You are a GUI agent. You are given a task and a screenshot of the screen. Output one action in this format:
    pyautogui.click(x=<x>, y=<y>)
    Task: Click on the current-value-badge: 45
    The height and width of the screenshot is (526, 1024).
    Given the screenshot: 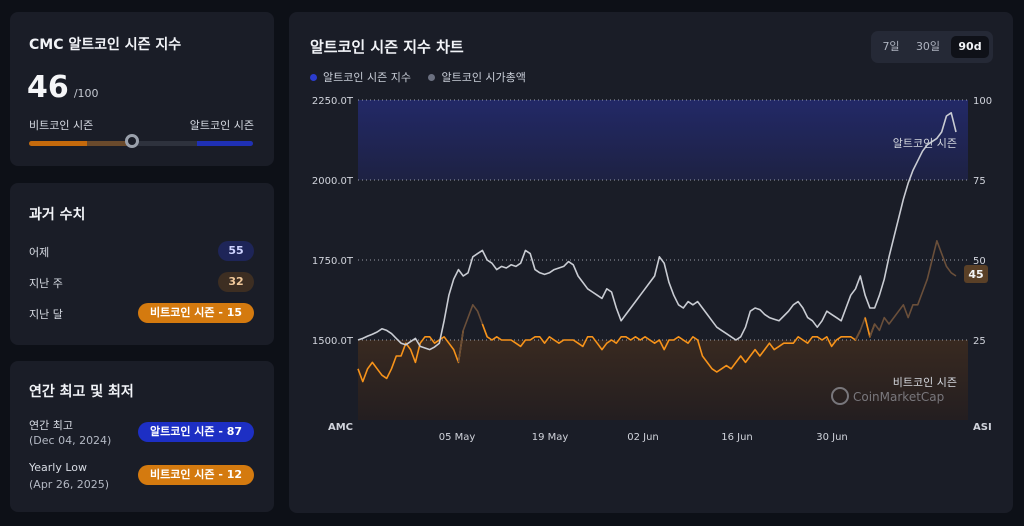 What is the action you would take?
    pyautogui.click(x=975, y=274)
    